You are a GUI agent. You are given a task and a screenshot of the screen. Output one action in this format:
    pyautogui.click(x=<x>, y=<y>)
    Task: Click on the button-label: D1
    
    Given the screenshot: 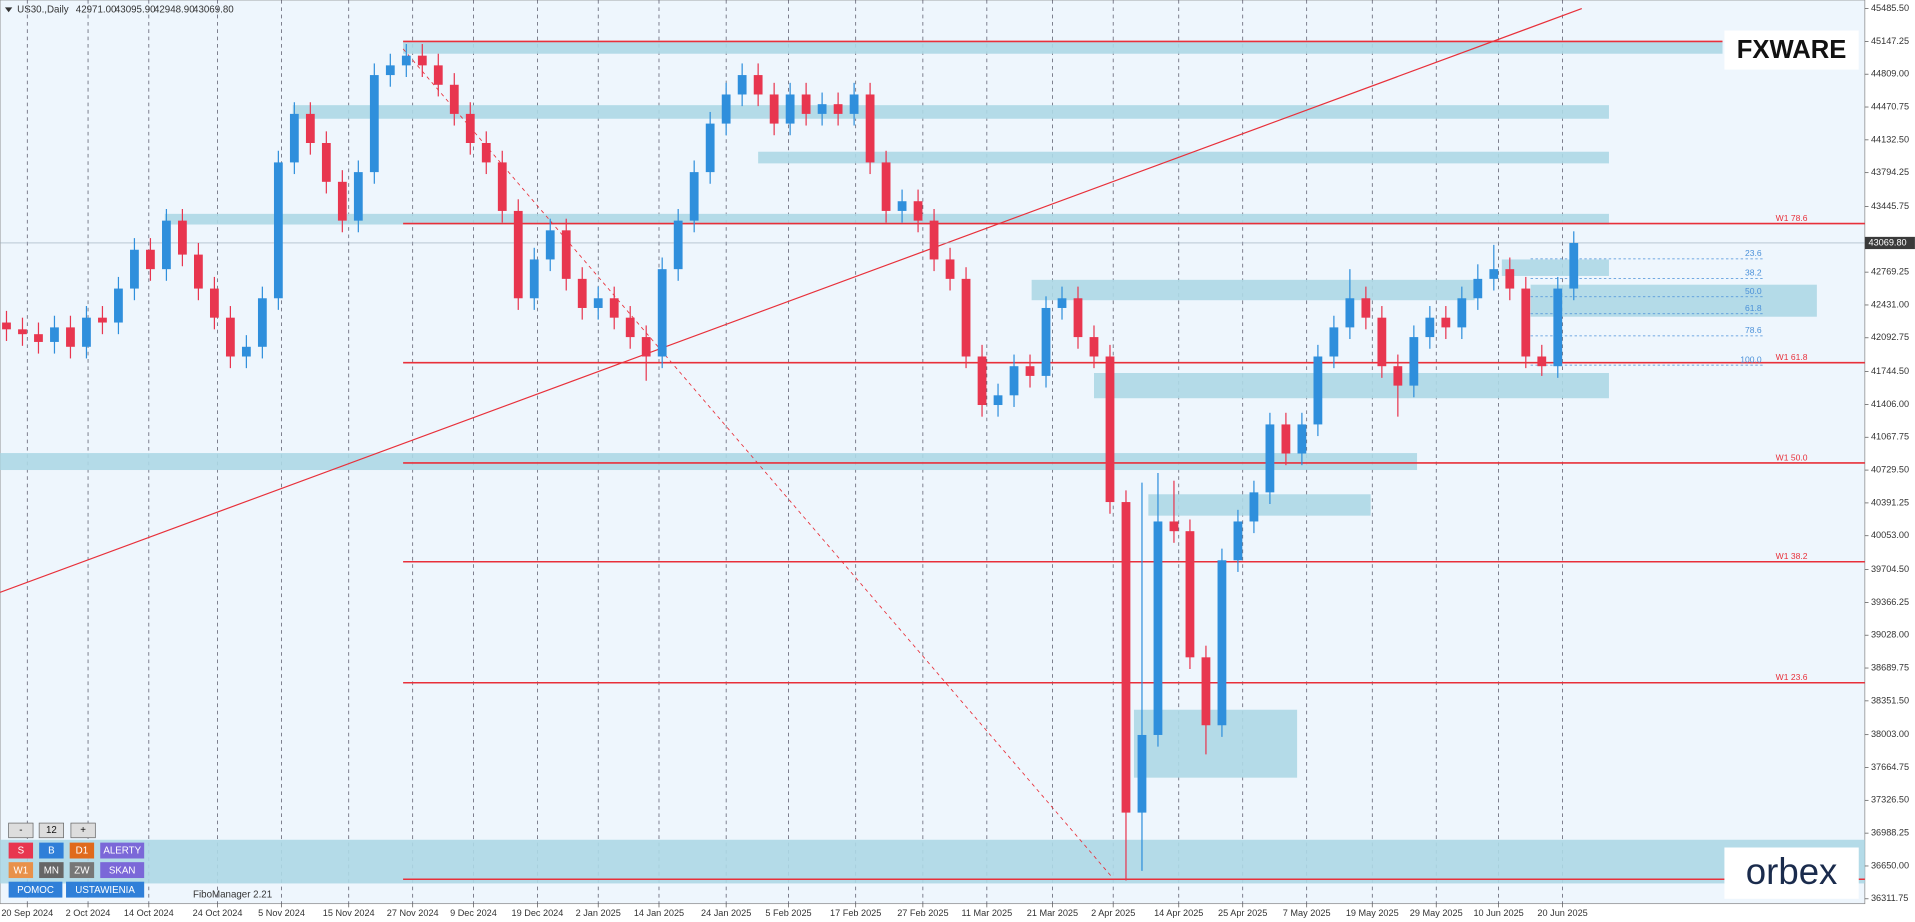 What is the action you would take?
    pyautogui.click(x=82, y=851)
    